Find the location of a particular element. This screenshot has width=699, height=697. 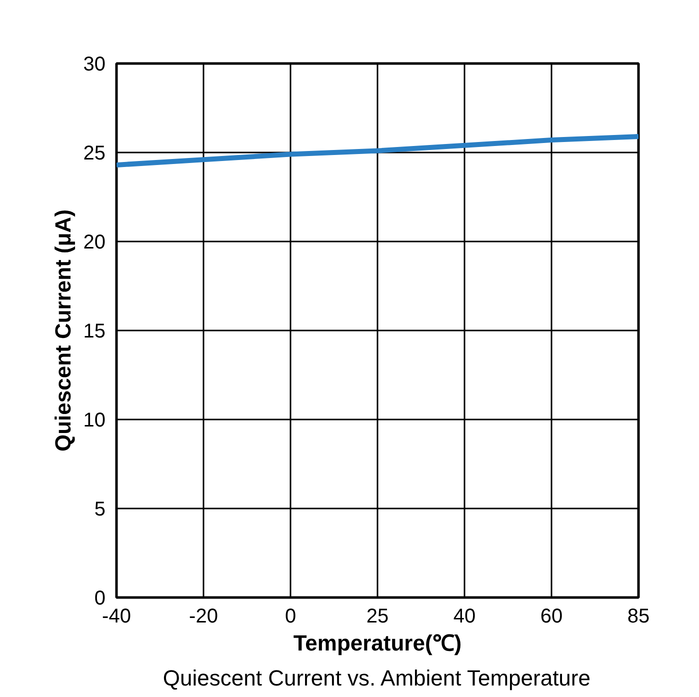

y-tick-label: 30 is located at coordinates (94, 65).